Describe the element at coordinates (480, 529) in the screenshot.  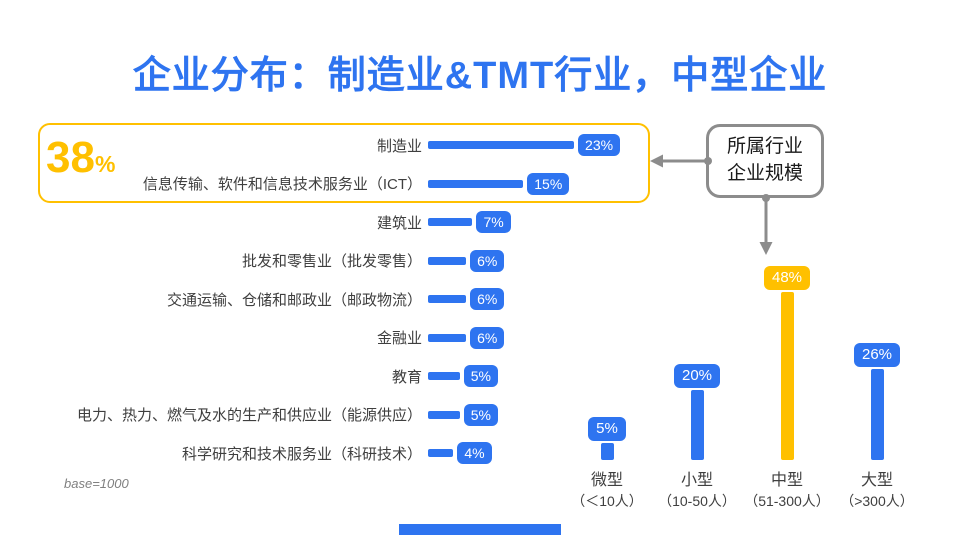
I see `footer-accent-bar` at that location.